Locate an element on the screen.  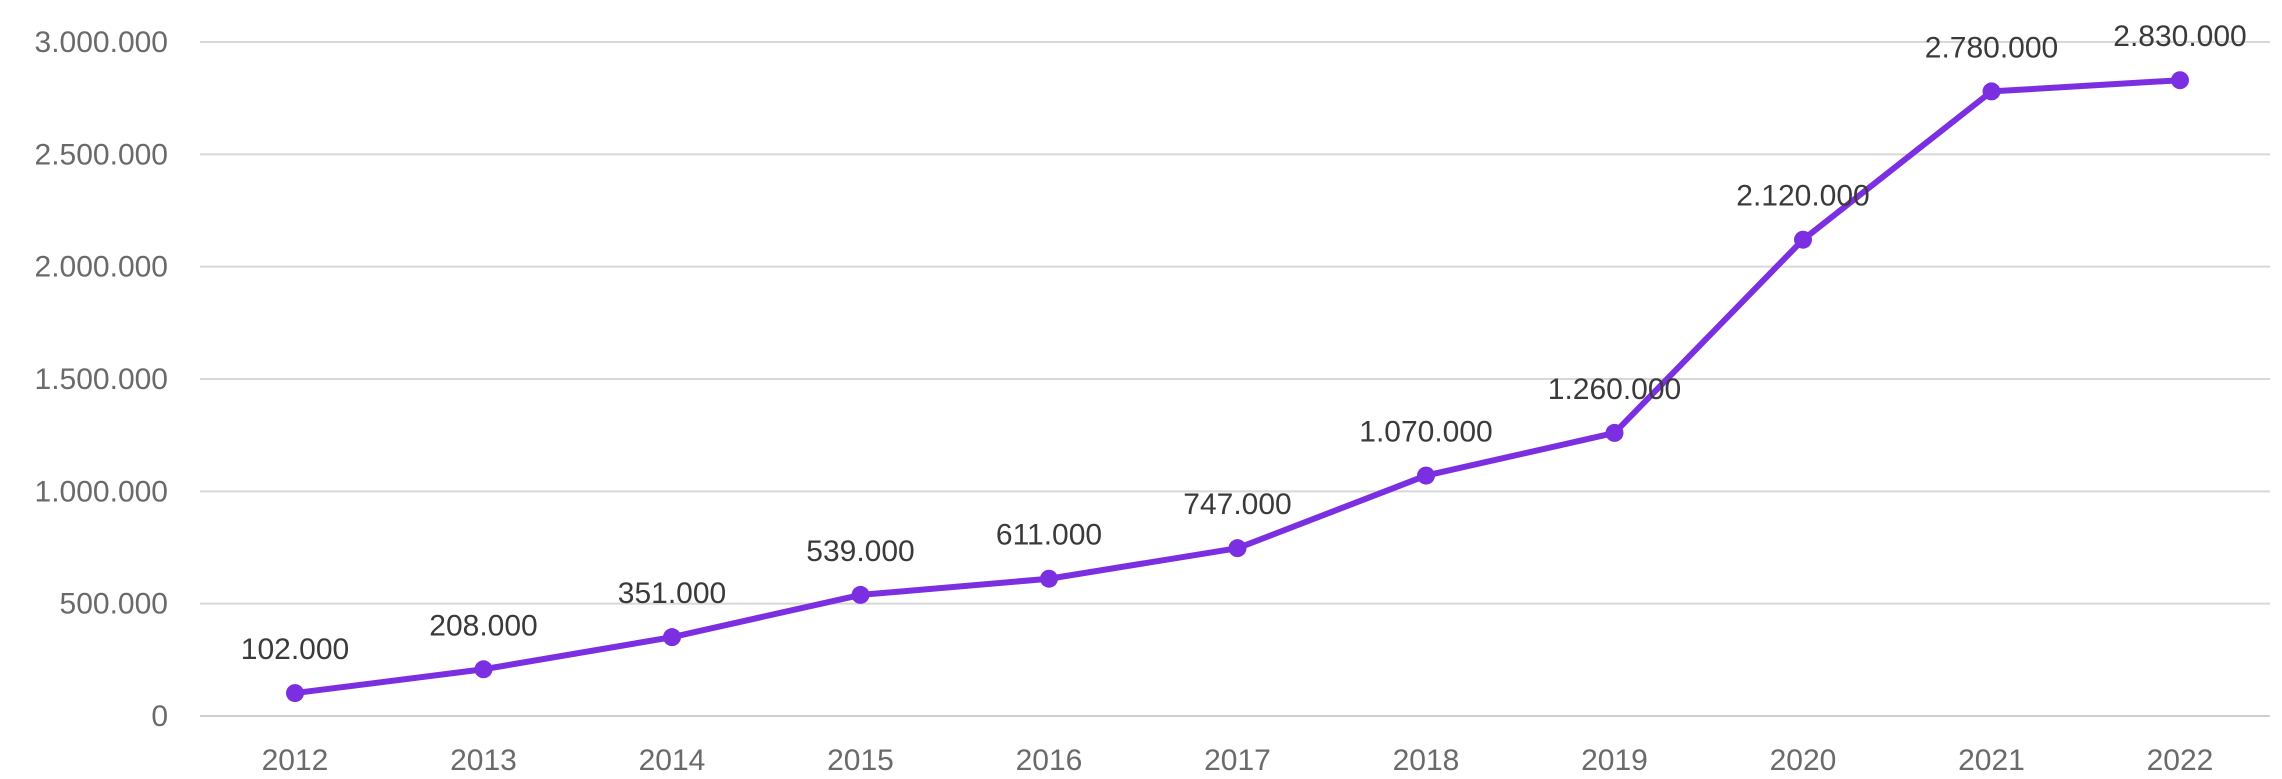
x-tick-label: 2016 is located at coordinates (1049, 760).